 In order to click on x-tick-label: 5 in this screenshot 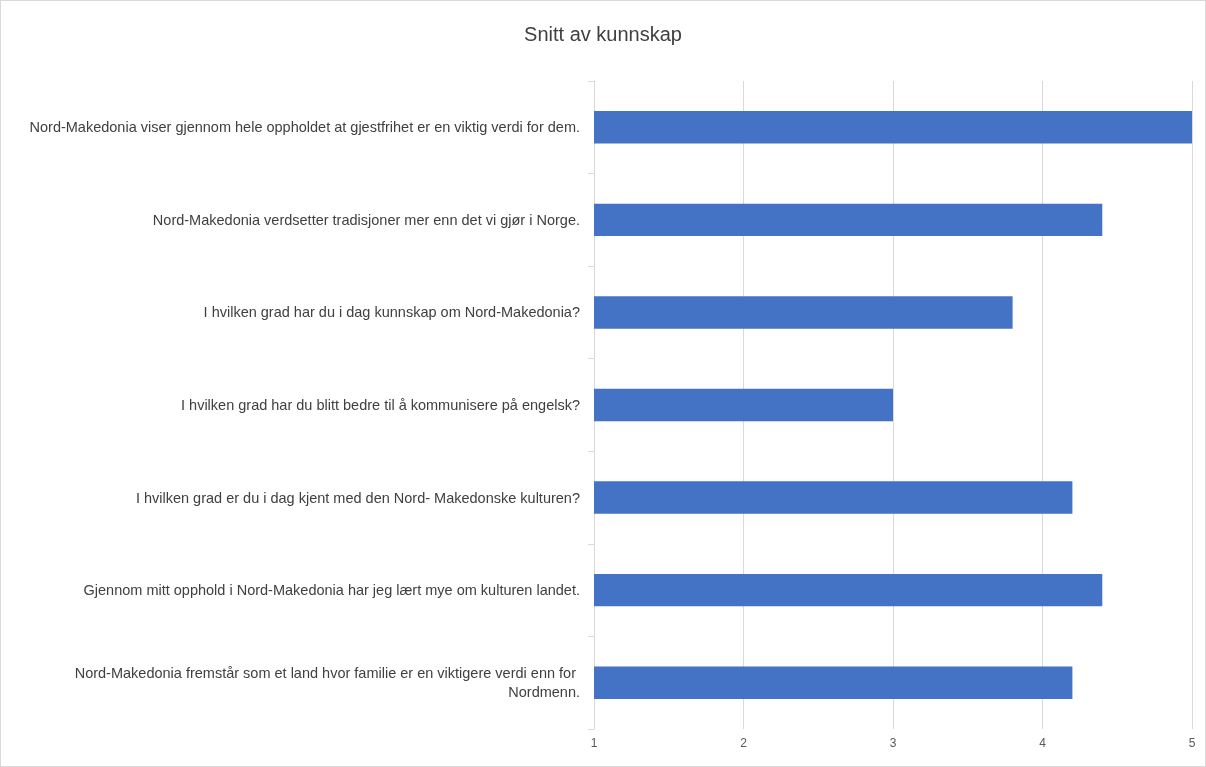, I will do `click(1192, 743)`.